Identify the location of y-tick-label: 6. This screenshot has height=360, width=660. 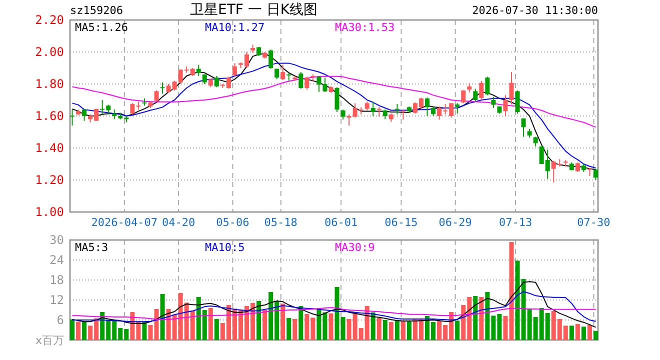
(60, 320).